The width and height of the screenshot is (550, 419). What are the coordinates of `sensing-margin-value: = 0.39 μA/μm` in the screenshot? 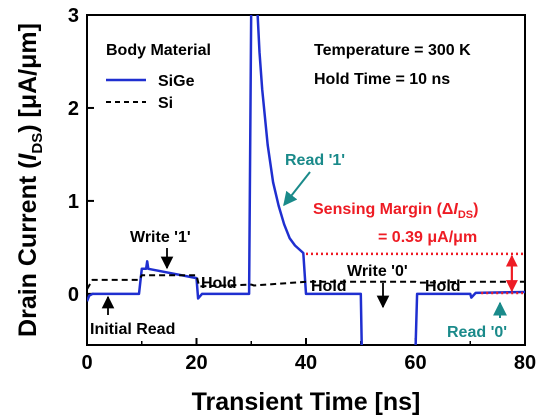 It's located at (427, 237).